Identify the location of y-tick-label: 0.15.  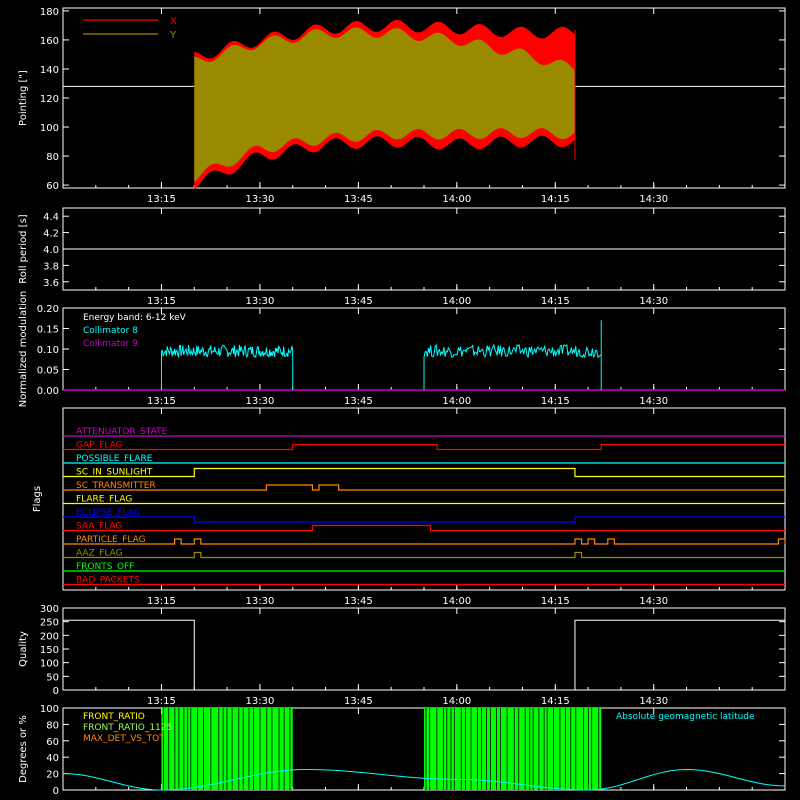
(48, 330).